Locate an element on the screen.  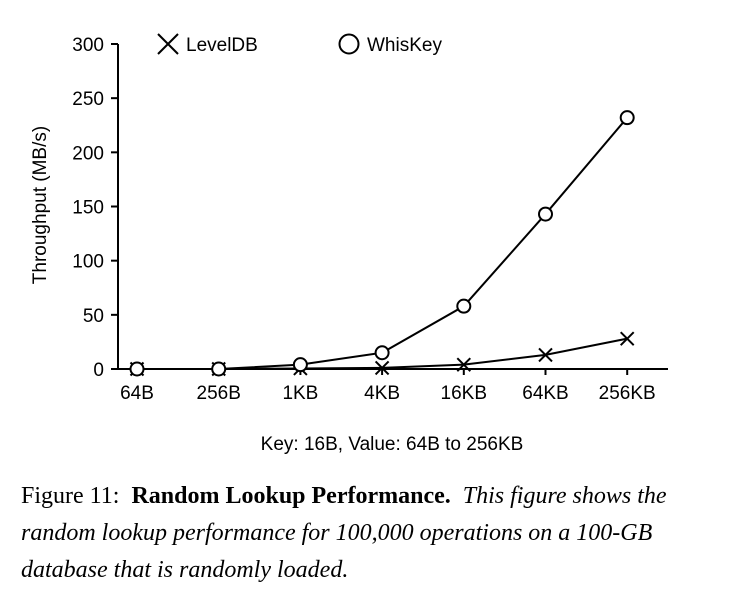
y-tick-label: 0 is located at coordinates (98, 370).